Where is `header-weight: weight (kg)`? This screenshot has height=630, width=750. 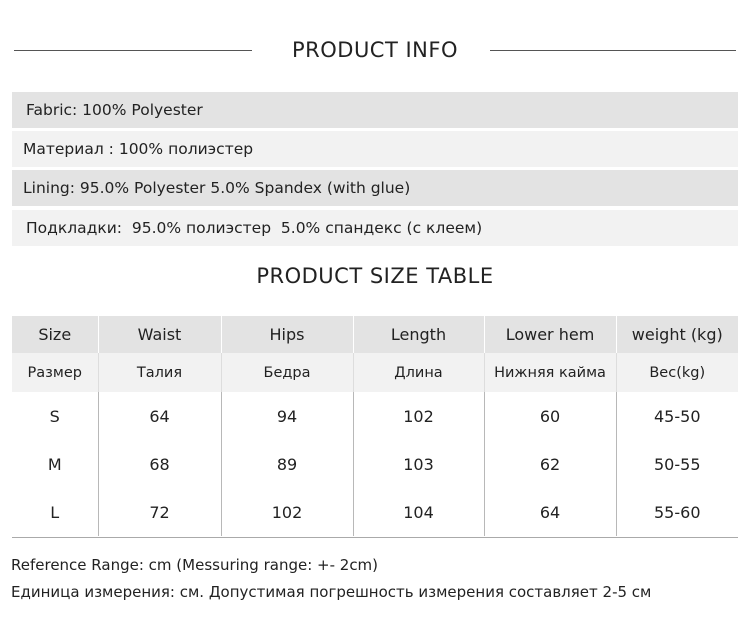
header-weight: weight (kg) is located at coordinates (676, 334).